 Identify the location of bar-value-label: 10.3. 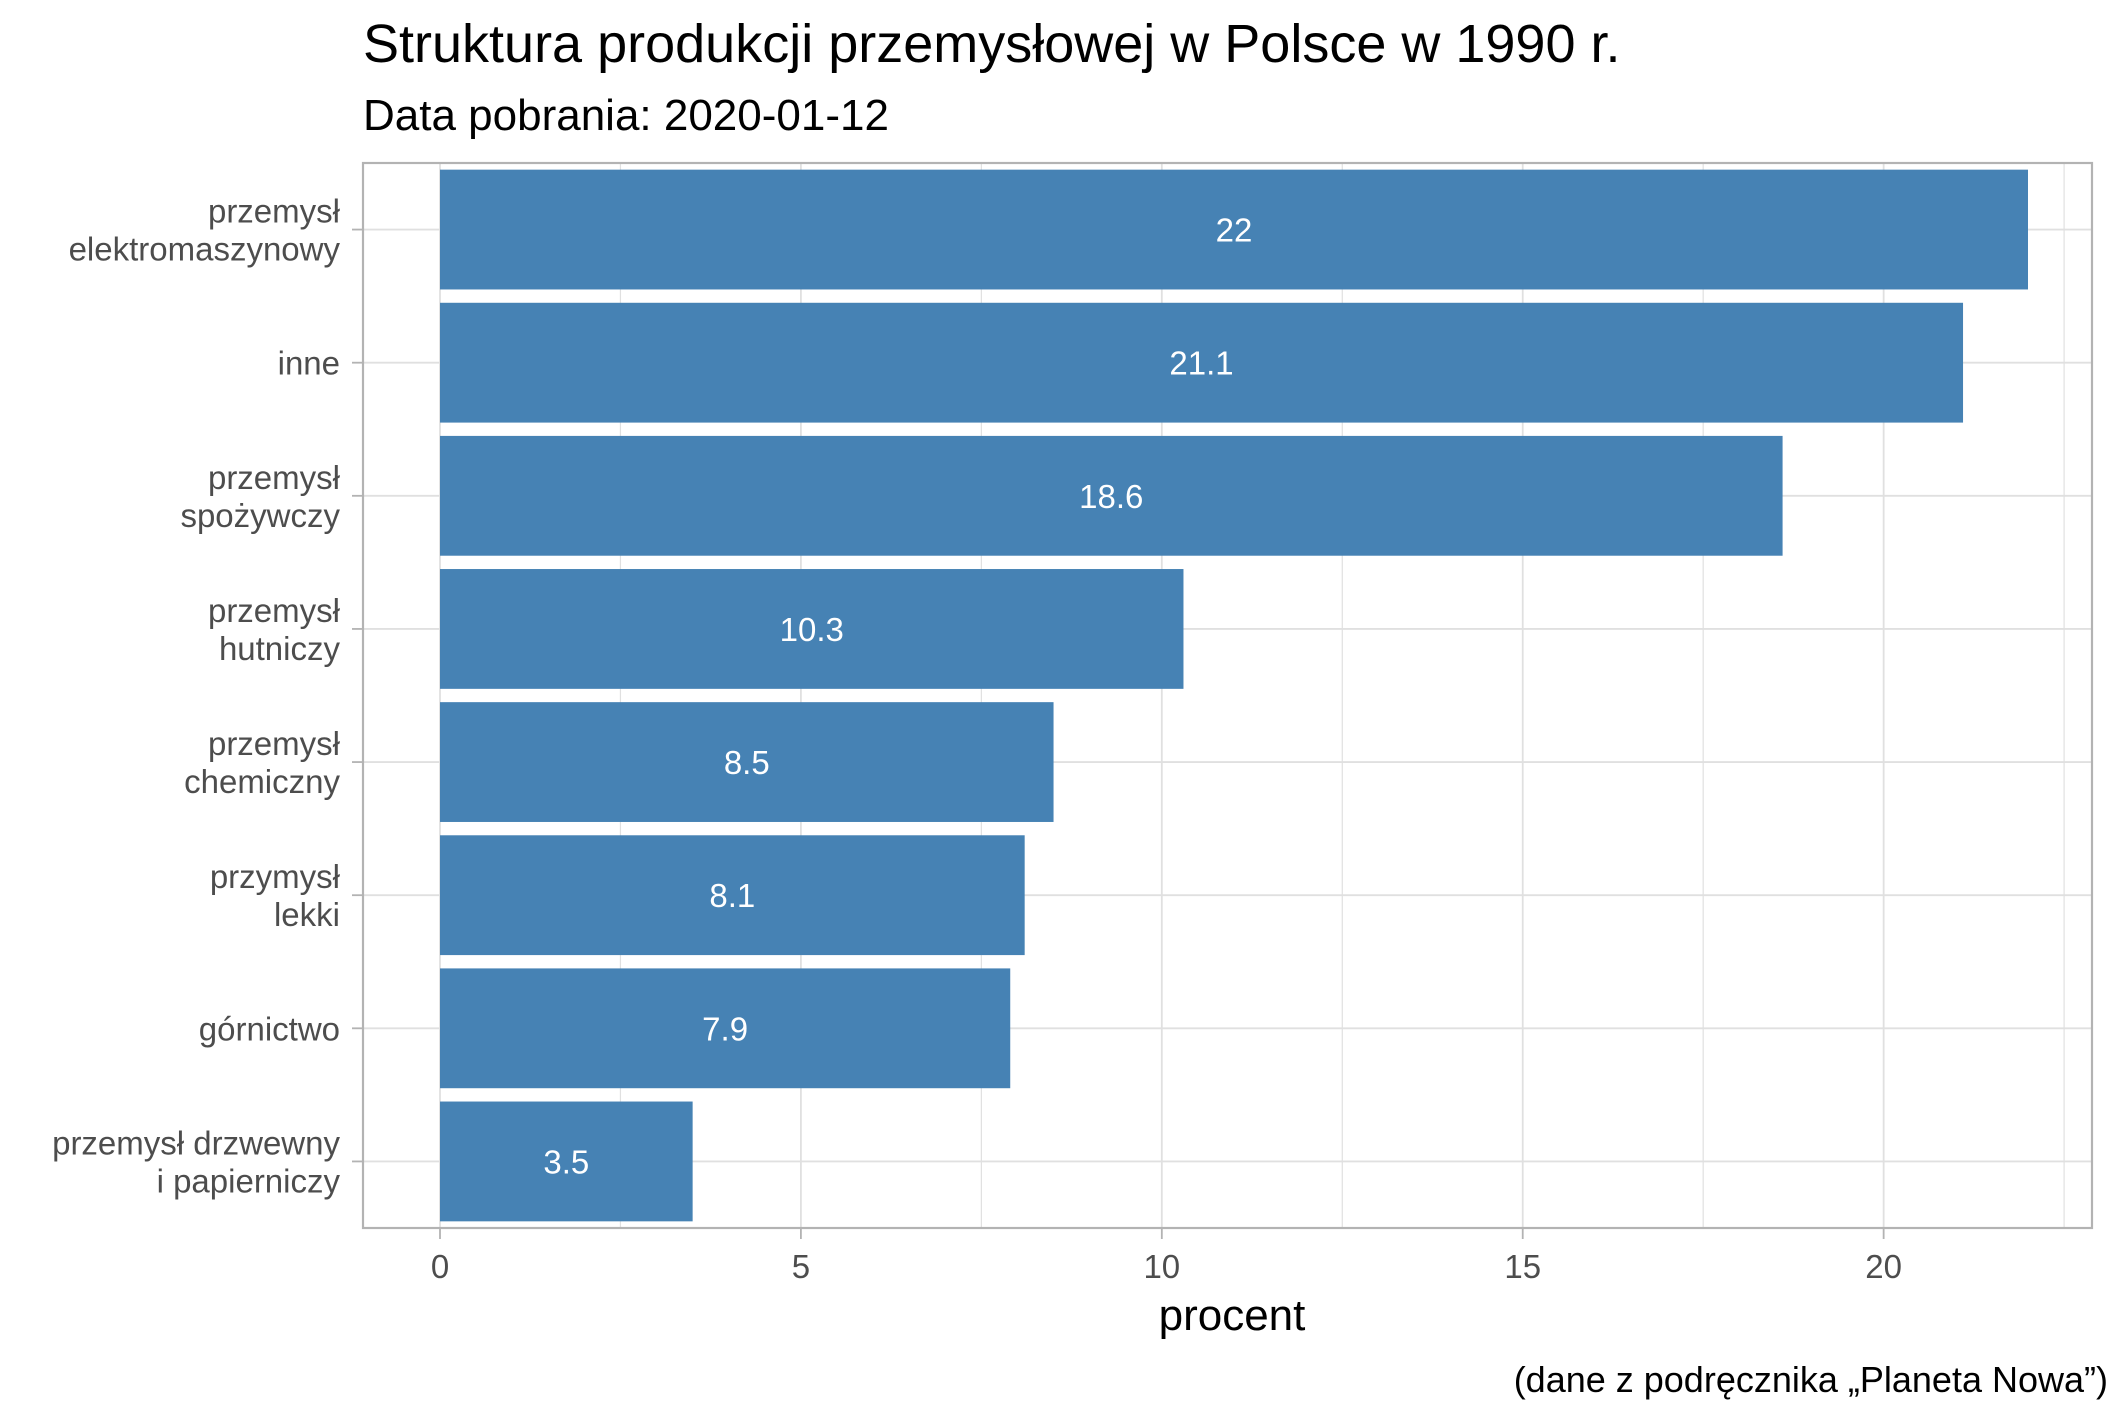
(812, 629).